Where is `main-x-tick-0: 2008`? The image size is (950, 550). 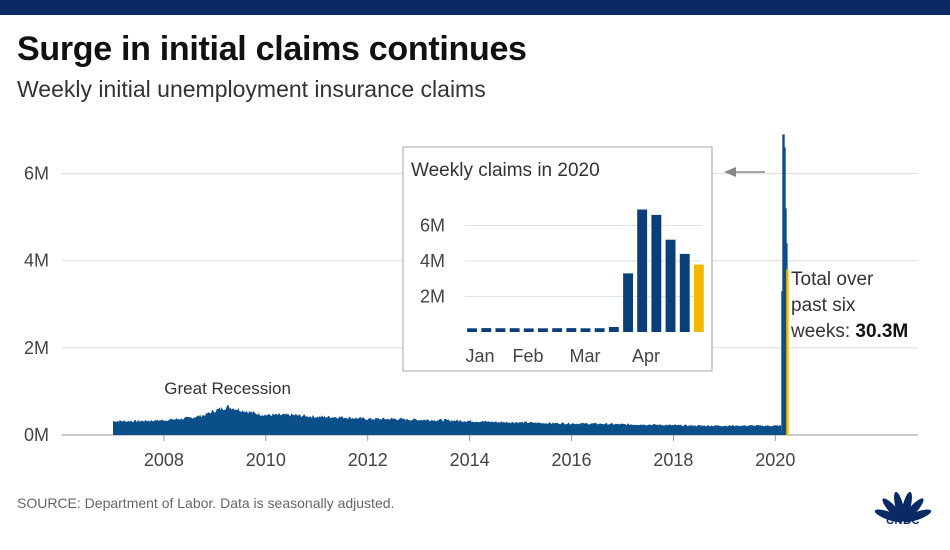
main-x-tick-0: 2008 is located at coordinates (164, 460).